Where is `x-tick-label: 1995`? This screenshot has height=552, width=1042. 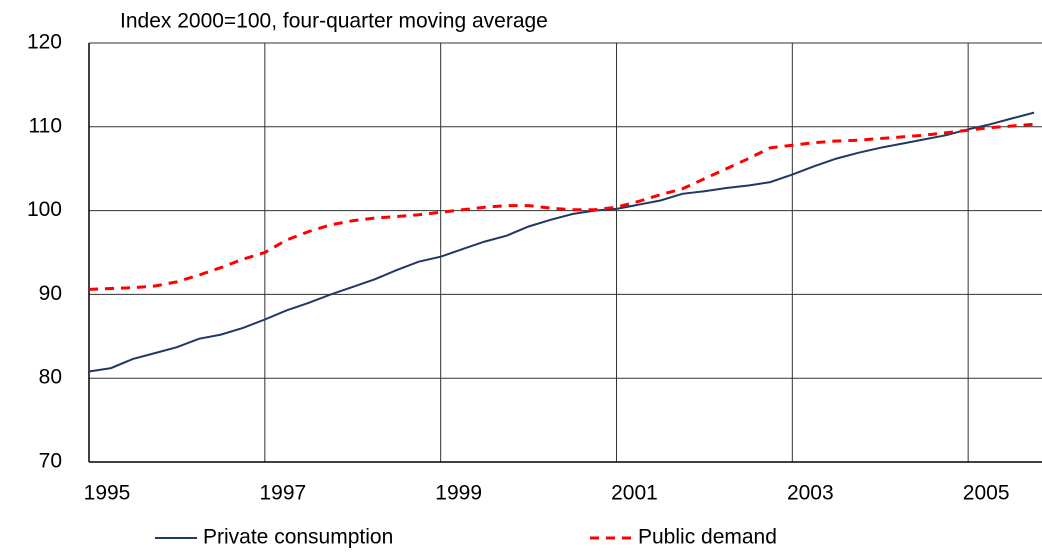
x-tick-label: 1995 is located at coordinates (107, 493).